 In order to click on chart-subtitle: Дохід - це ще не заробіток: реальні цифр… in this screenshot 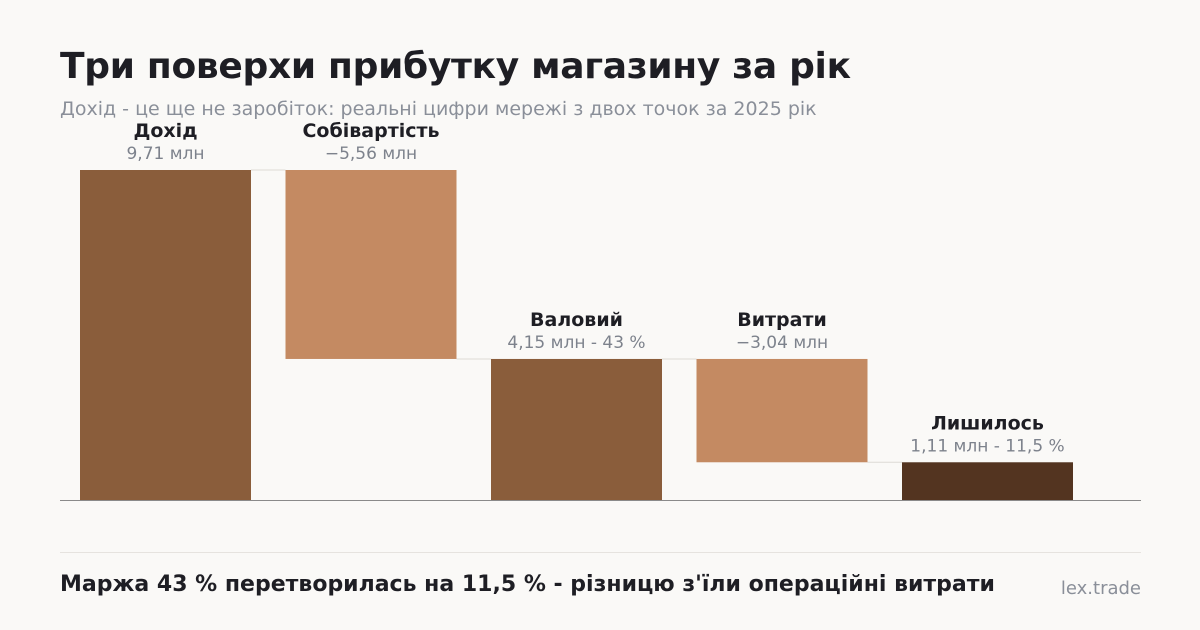, I will do `click(438, 109)`.